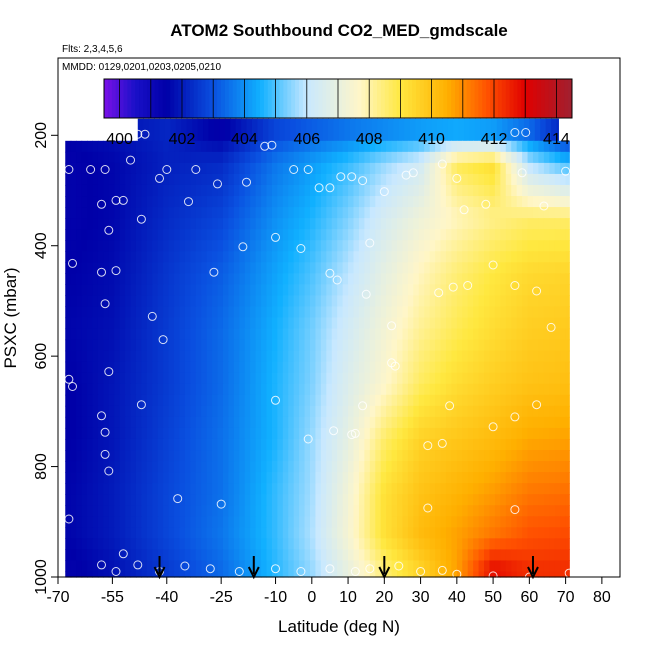 This screenshot has width=650, height=650. What do you see at coordinates (306, 139) in the screenshot?
I see `colorbar-tick-label: 406` at bounding box center [306, 139].